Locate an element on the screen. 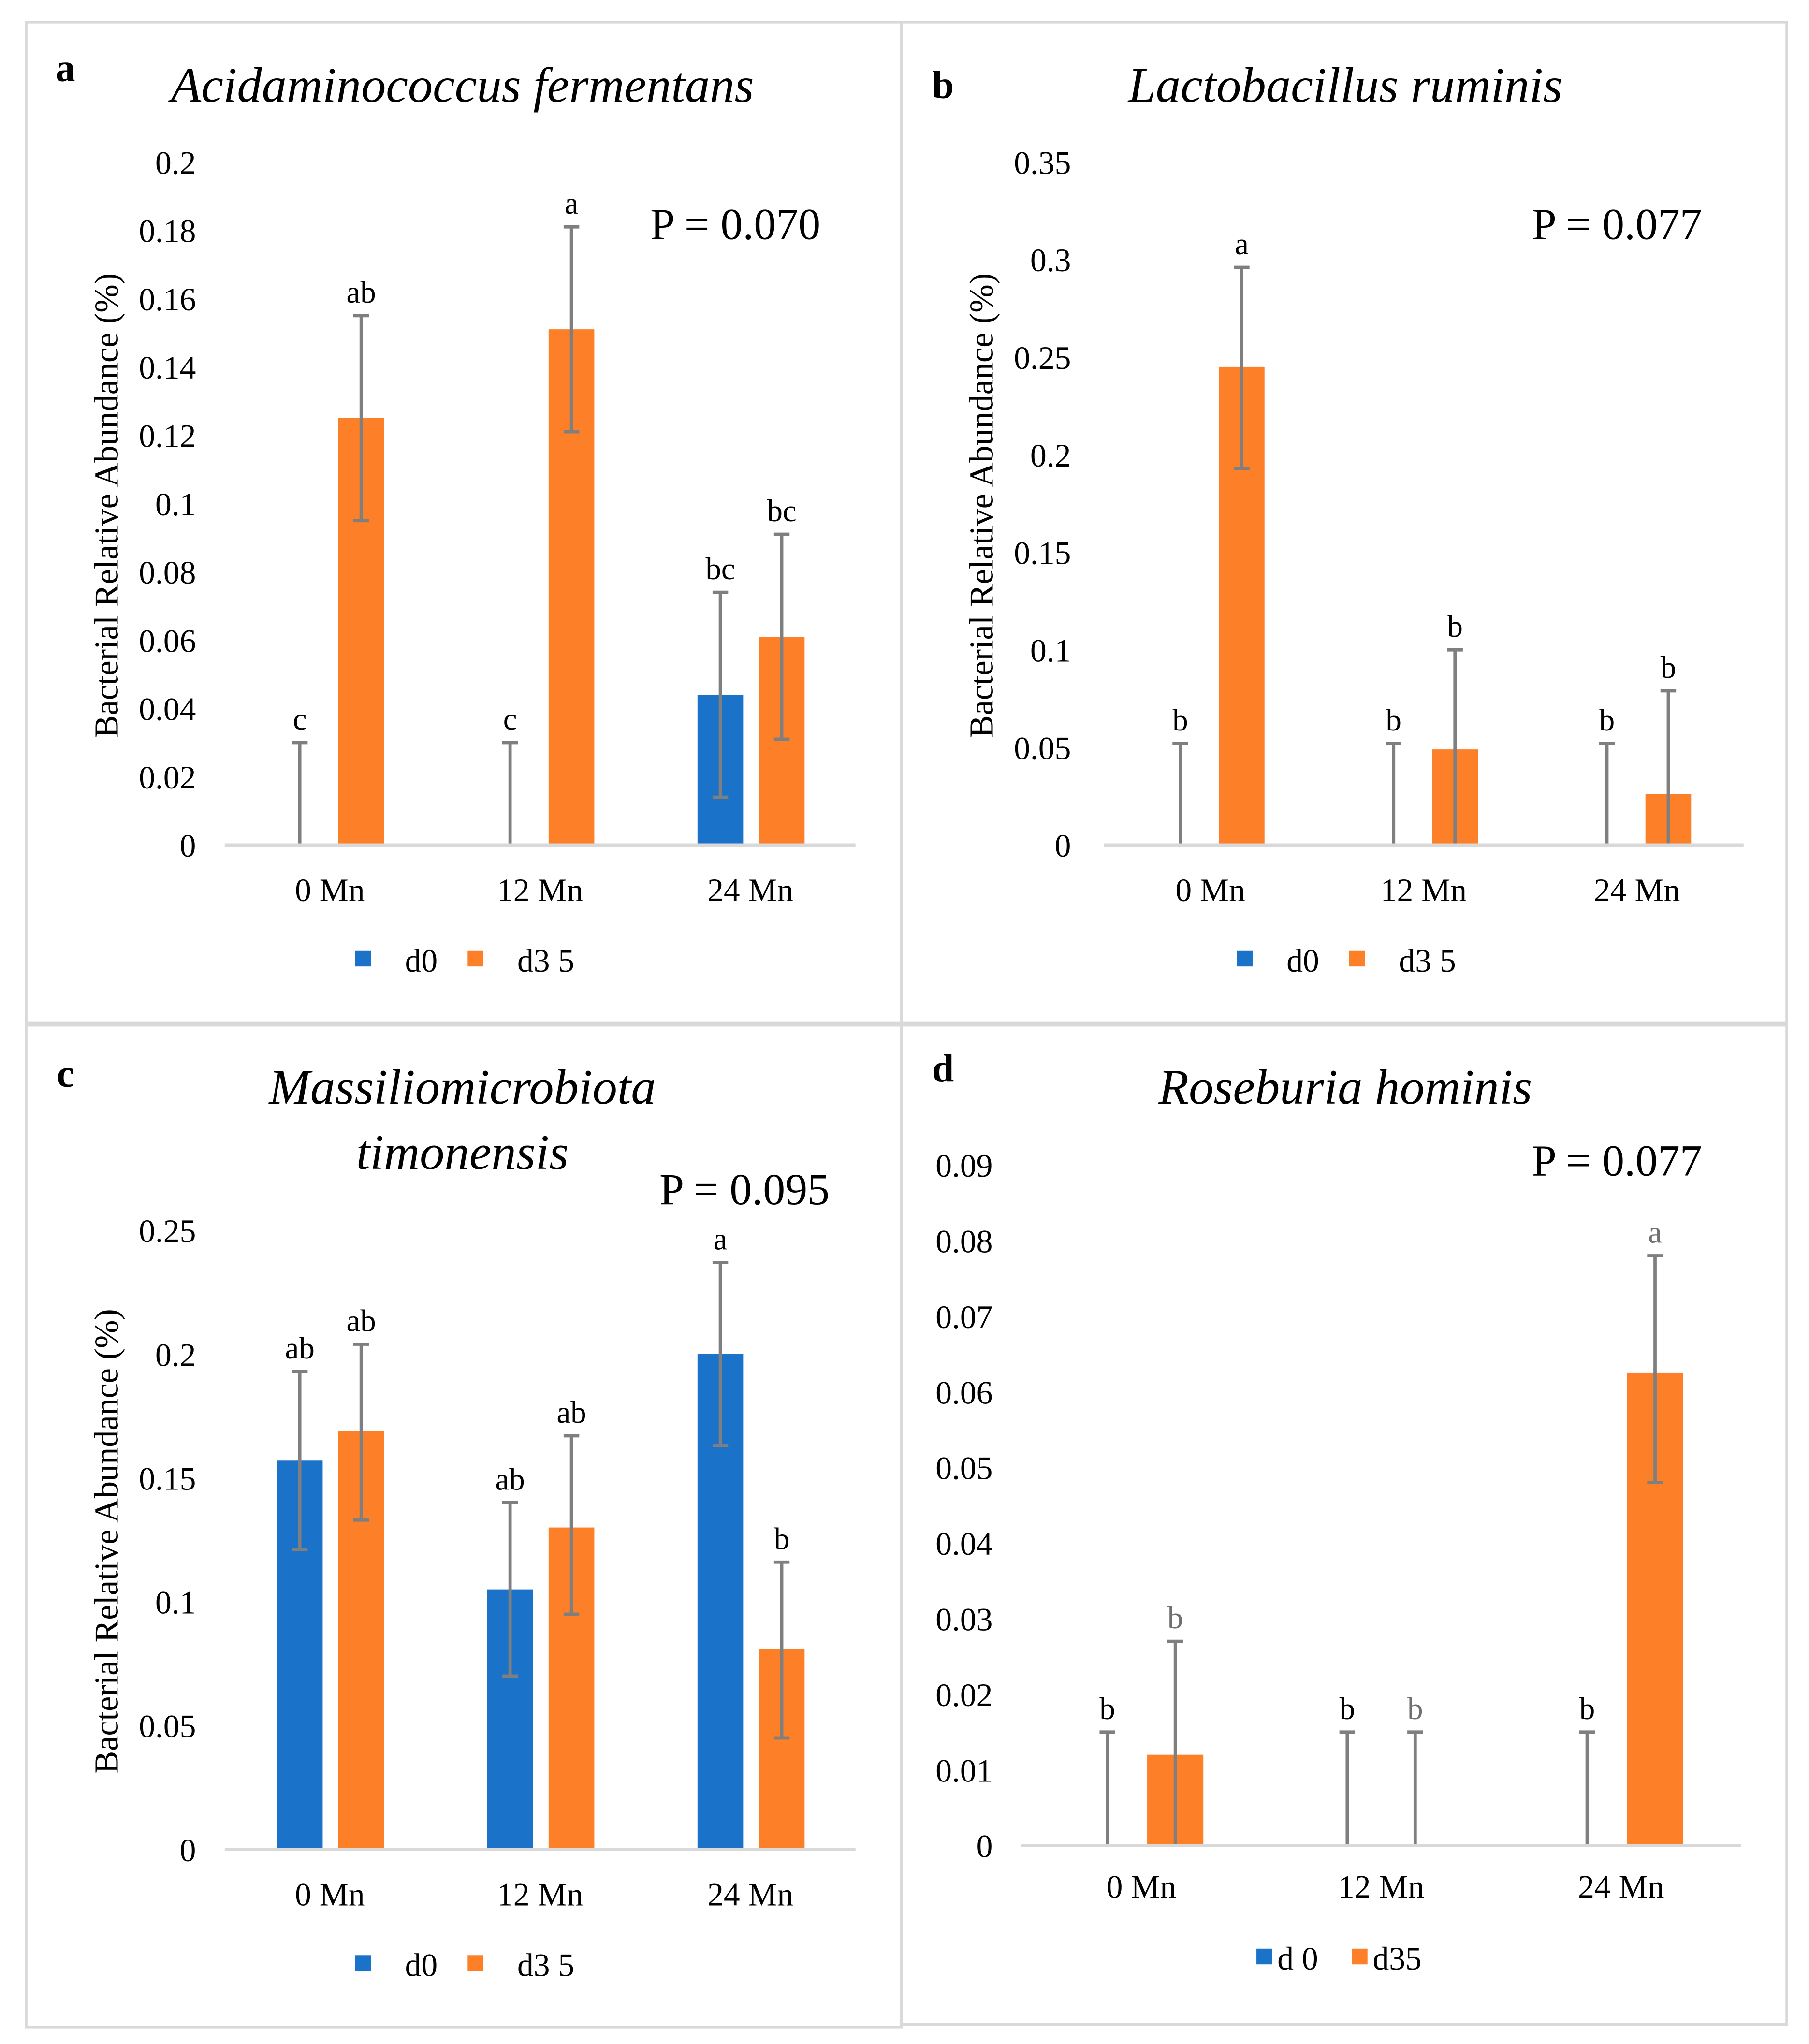  y-tick-label: 0.07 is located at coordinates (963, 1317).